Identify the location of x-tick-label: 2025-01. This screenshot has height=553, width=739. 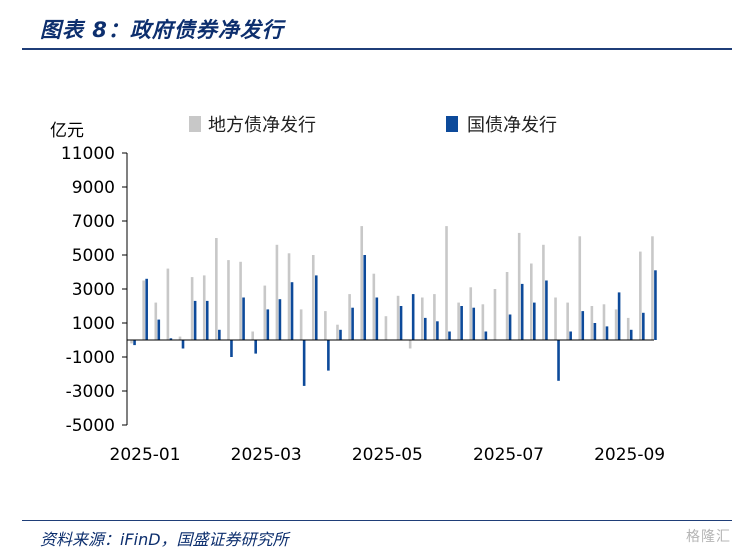
(145, 455).